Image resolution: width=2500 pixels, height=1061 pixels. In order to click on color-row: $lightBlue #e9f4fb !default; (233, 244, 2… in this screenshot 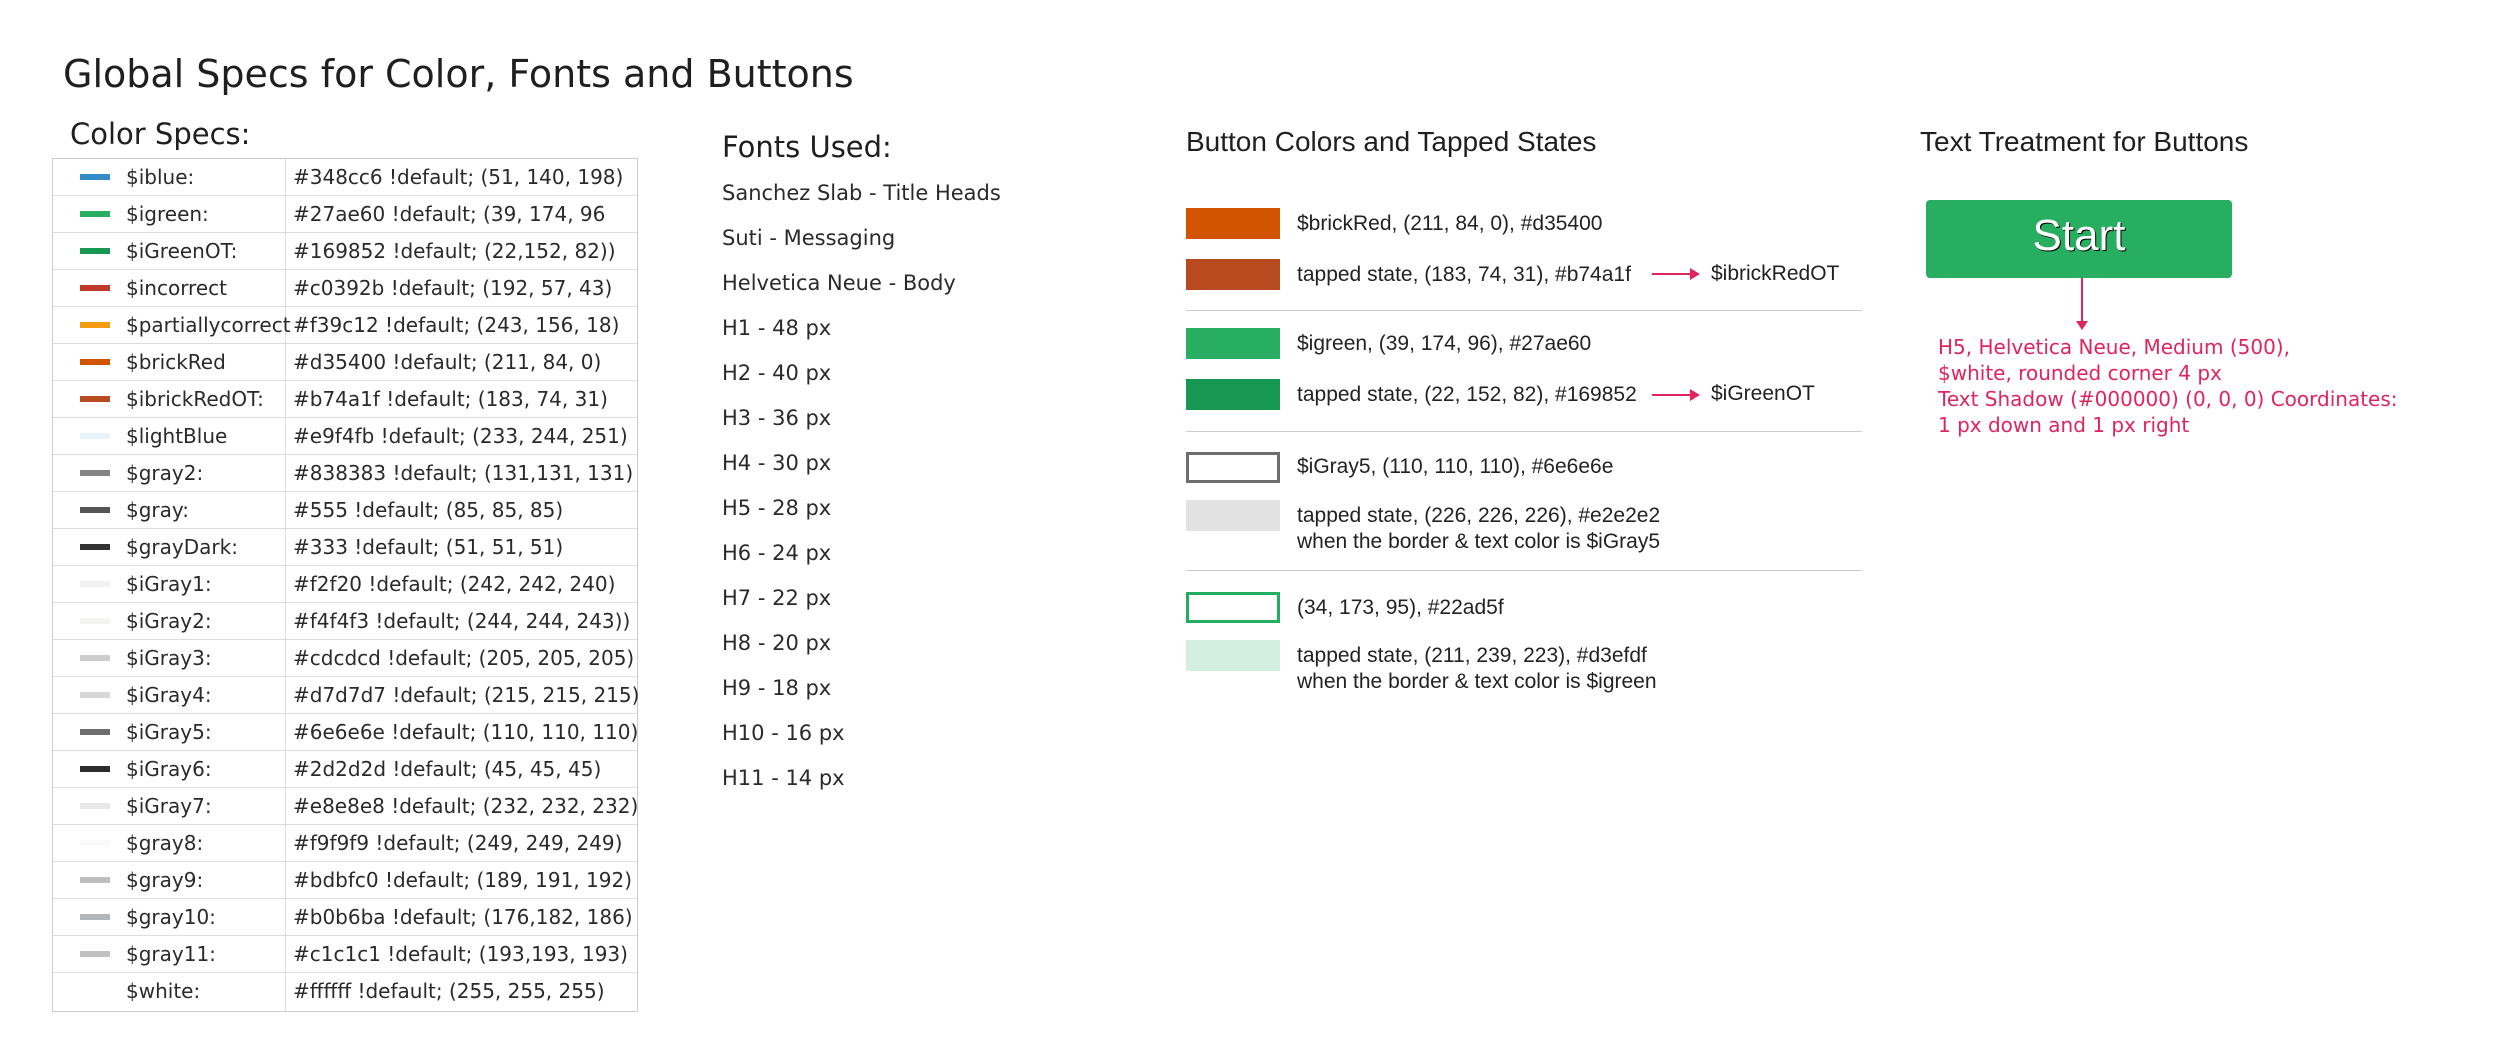, I will do `click(345, 436)`.